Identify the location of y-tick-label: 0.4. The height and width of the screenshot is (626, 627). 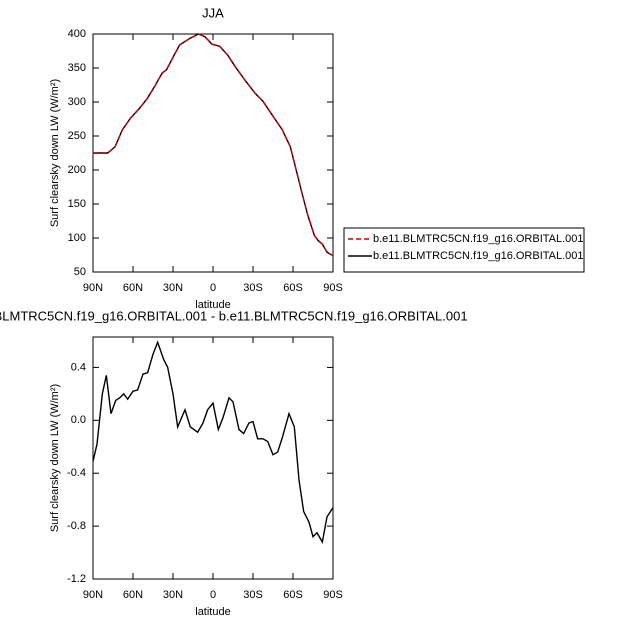
(78, 367).